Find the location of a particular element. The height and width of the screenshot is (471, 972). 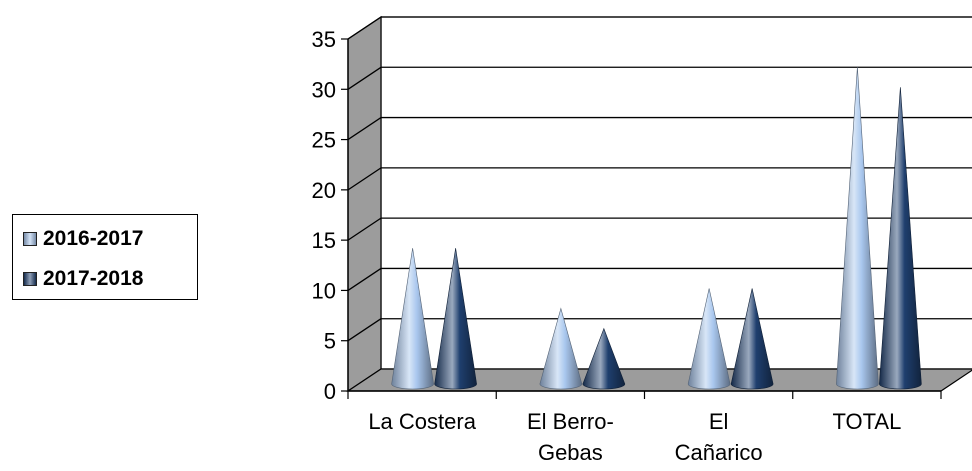

y-tick-label-6: 30 is located at coordinates (324, 89).